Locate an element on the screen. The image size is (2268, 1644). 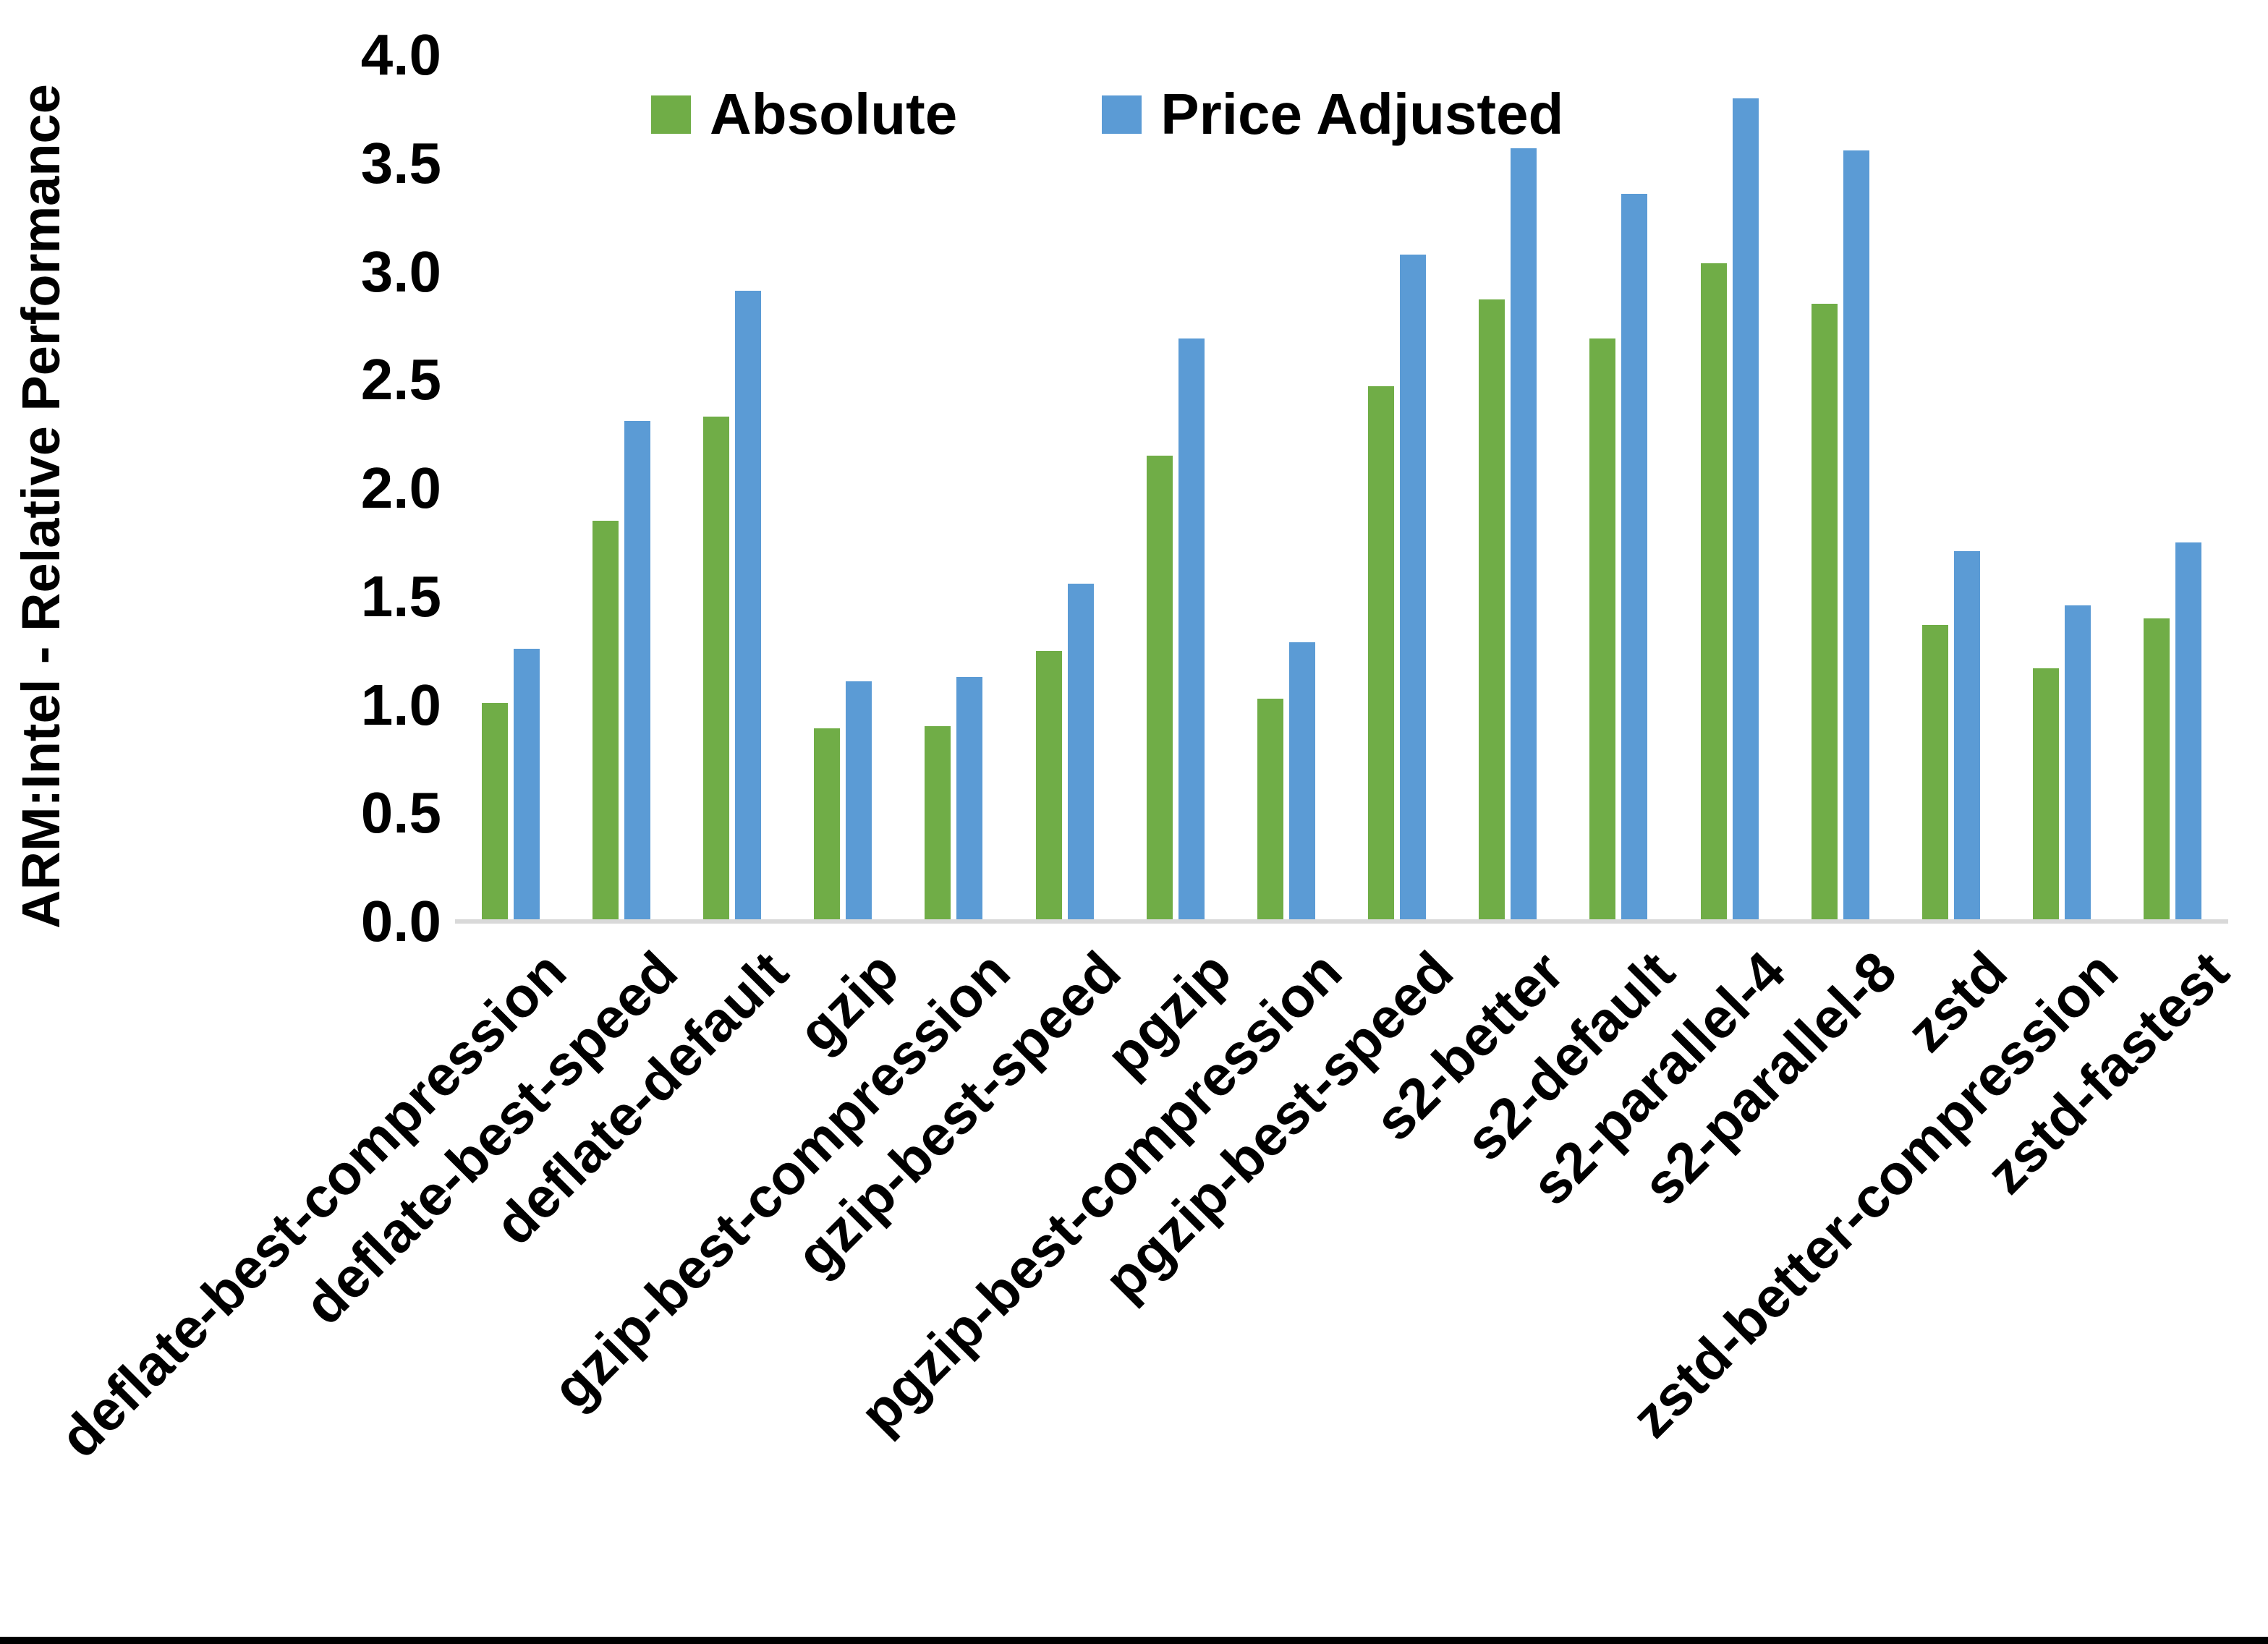
y-tick-label: 0.5 is located at coordinates (400, 813).